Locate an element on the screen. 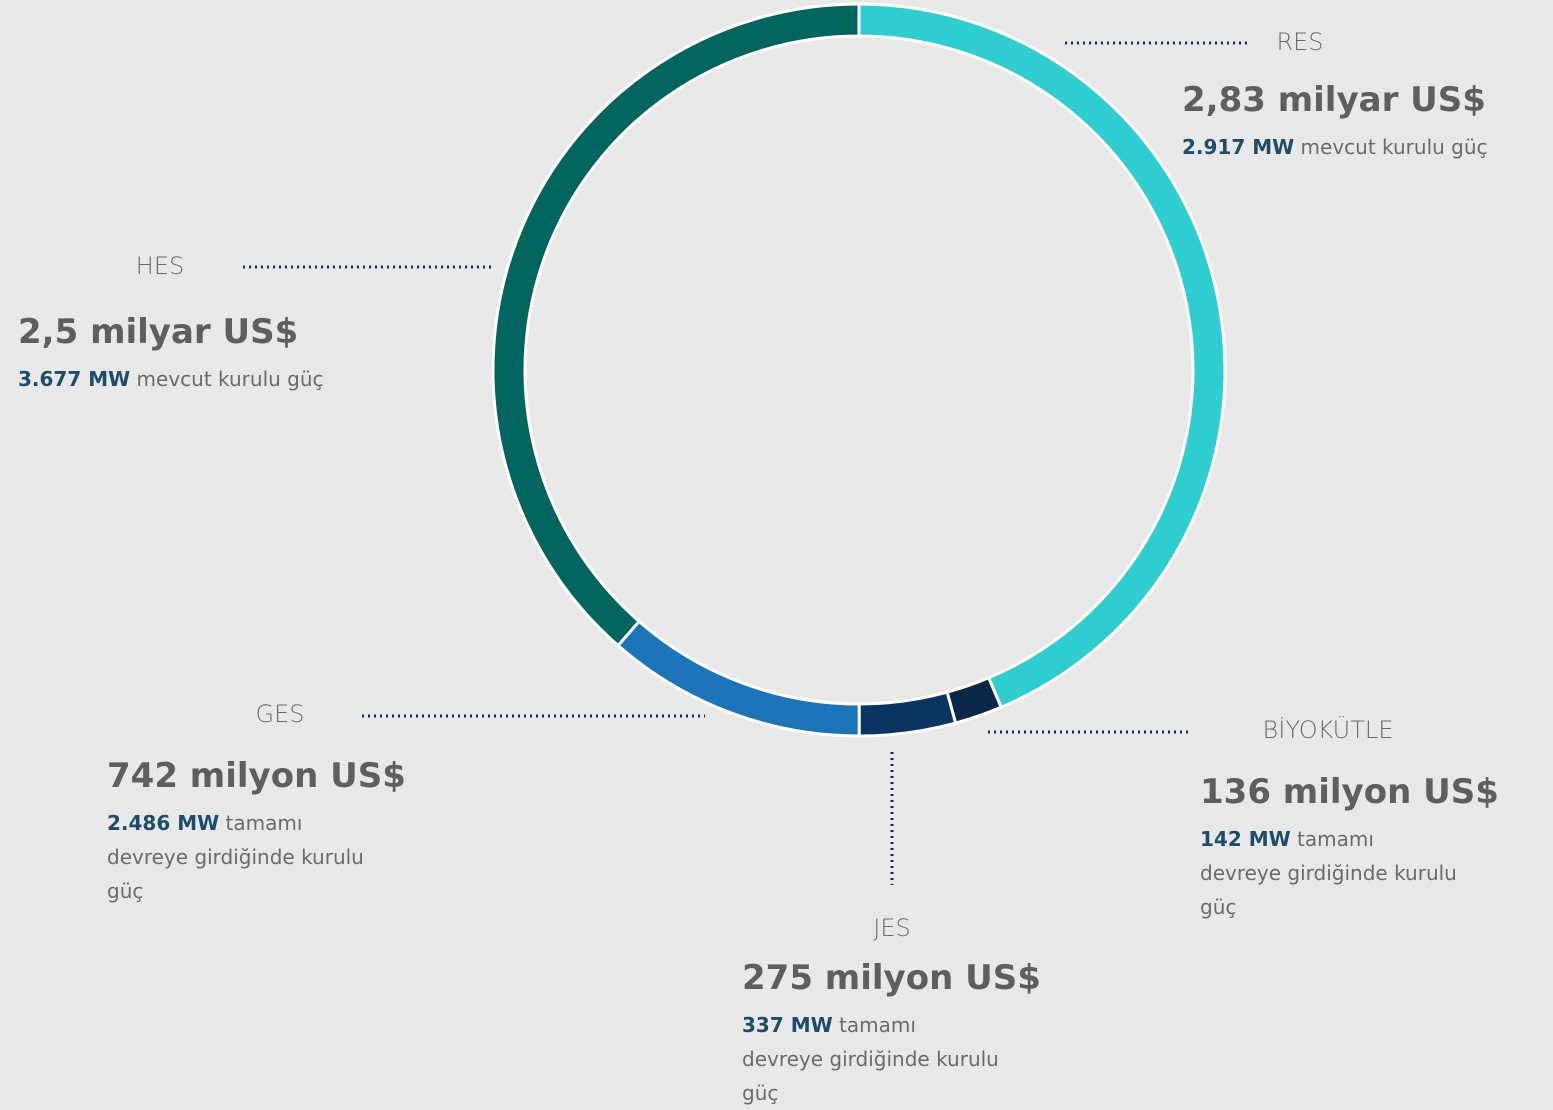 This screenshot has height=1110, width=1553. segment-name: GES is located at coordinates (280, 714).